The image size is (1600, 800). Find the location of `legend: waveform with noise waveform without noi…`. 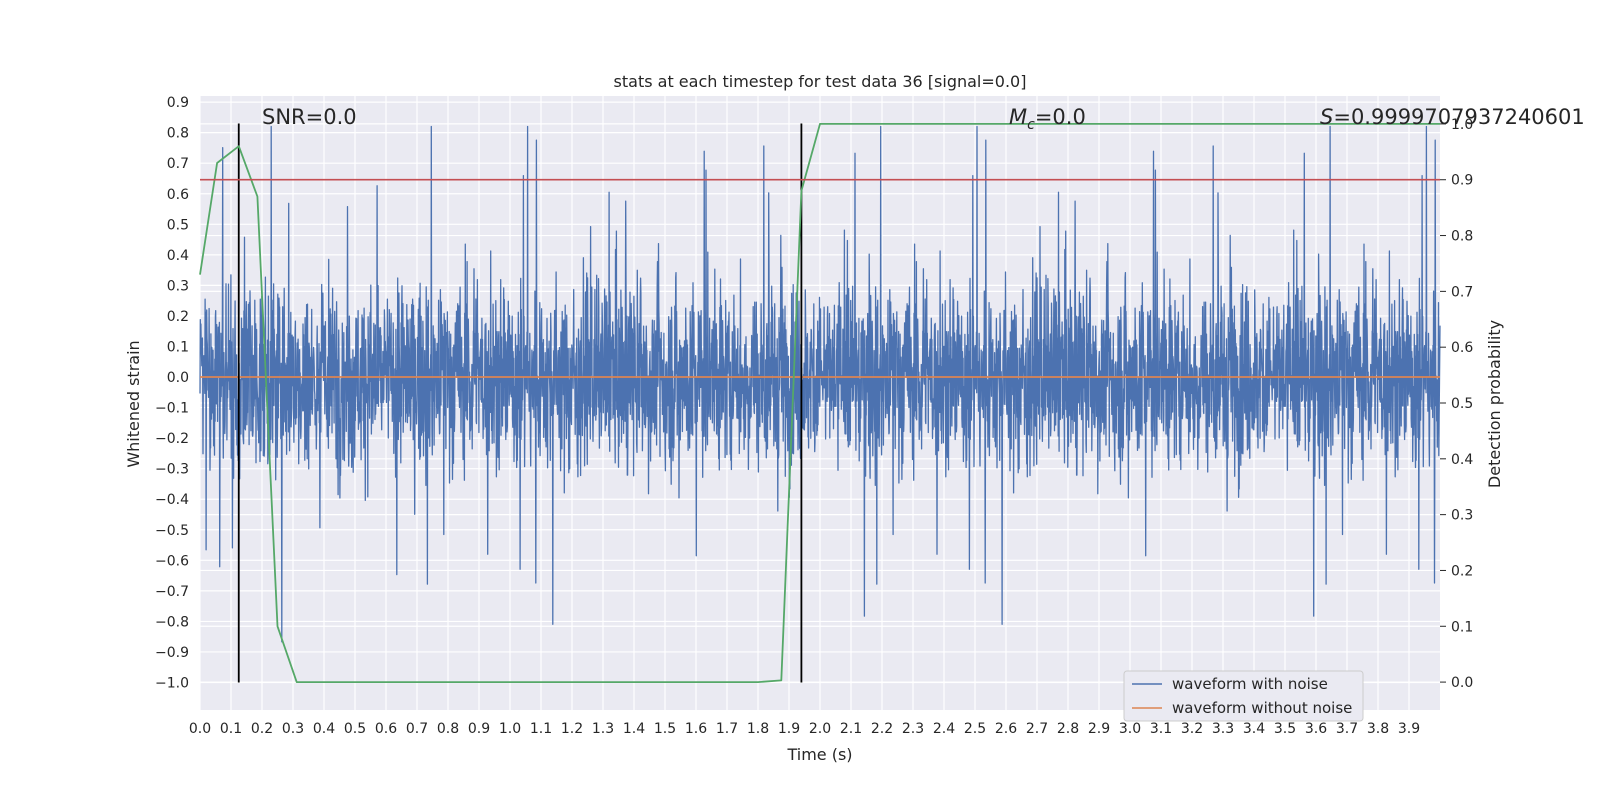

legend: waveform with noise waveform without noi… is located at coordinates (1243, 696).